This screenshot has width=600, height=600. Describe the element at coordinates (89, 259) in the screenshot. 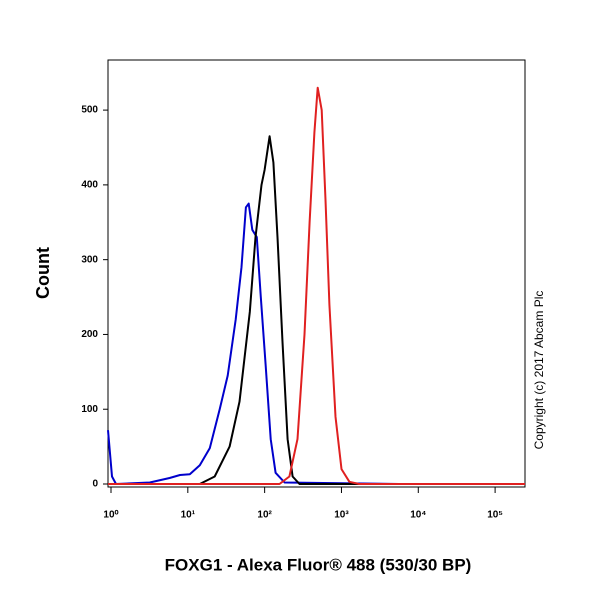

I see `y-tick-label: 300` at that location.